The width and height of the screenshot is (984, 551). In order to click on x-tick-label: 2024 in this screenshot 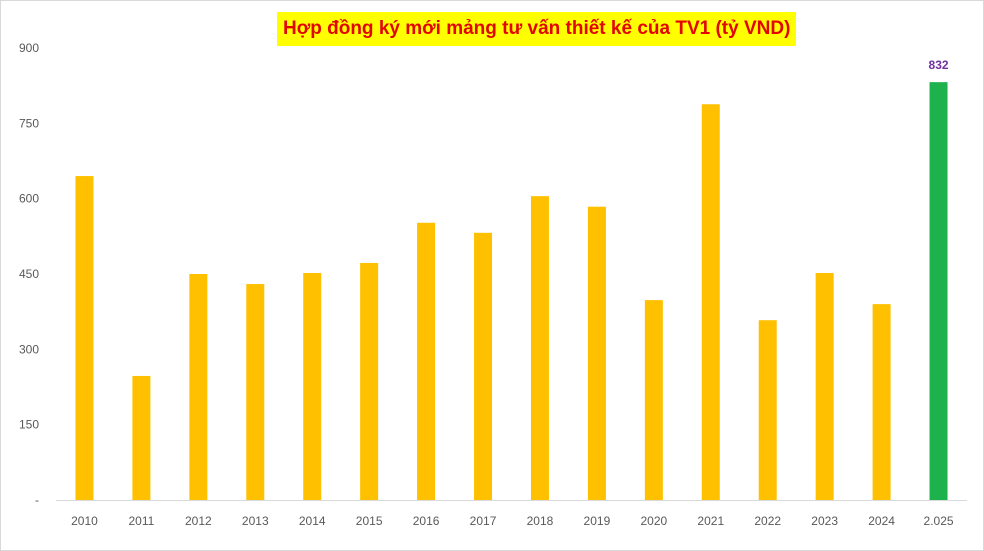, I will do `click(881, 521)`.